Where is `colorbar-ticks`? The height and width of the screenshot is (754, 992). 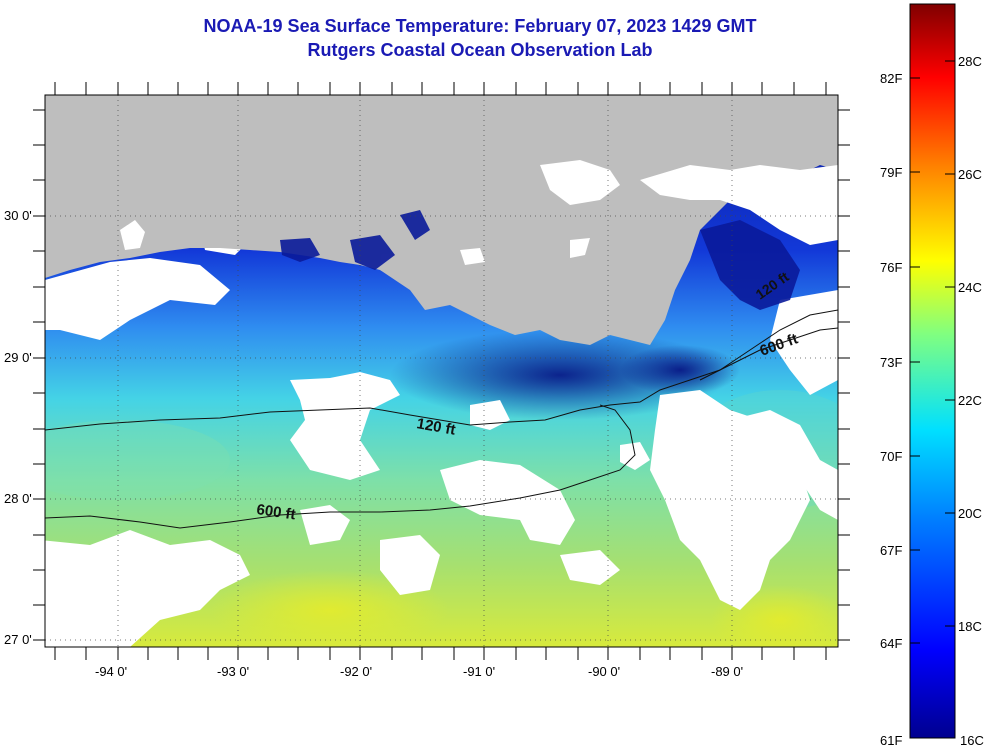 colorbar-ticks is located at coordinates (932, 352).